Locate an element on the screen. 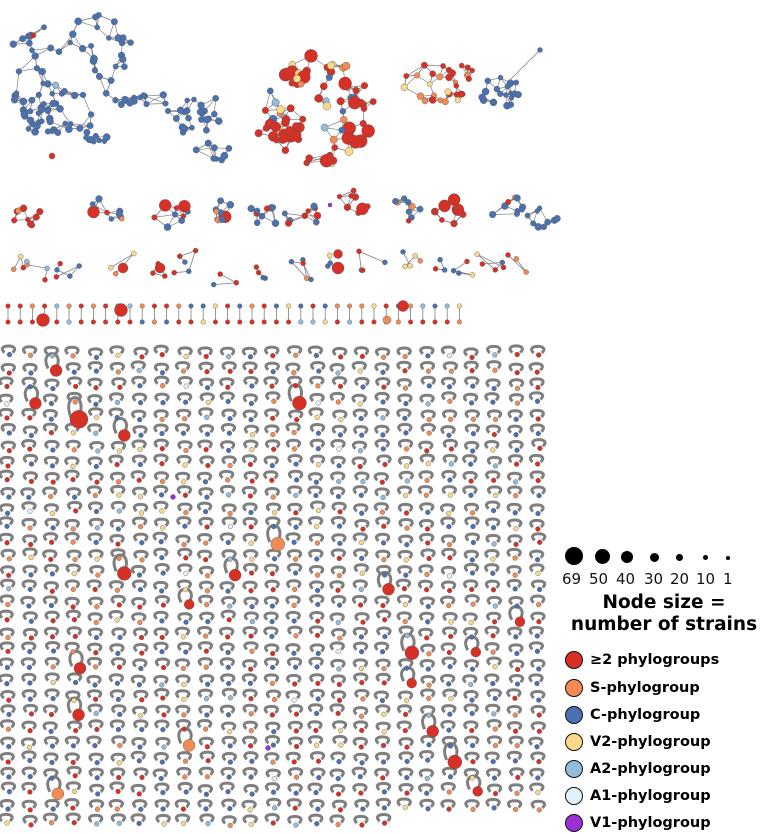 Image resolution: width=764 pixels, height=834 pixels. legend-label: ≥2 phylogroups is located at coordinates (655, 660).